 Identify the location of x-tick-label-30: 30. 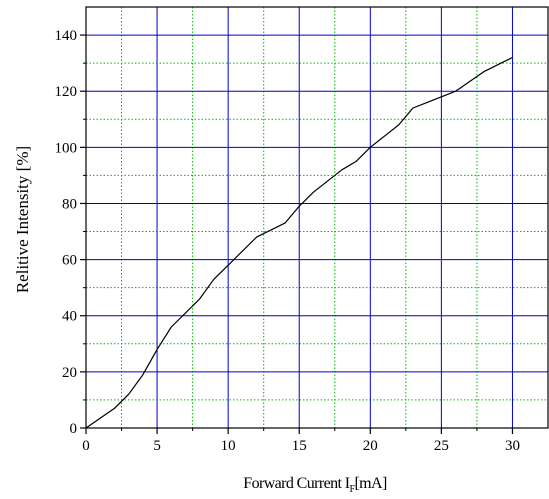
(512, 446).